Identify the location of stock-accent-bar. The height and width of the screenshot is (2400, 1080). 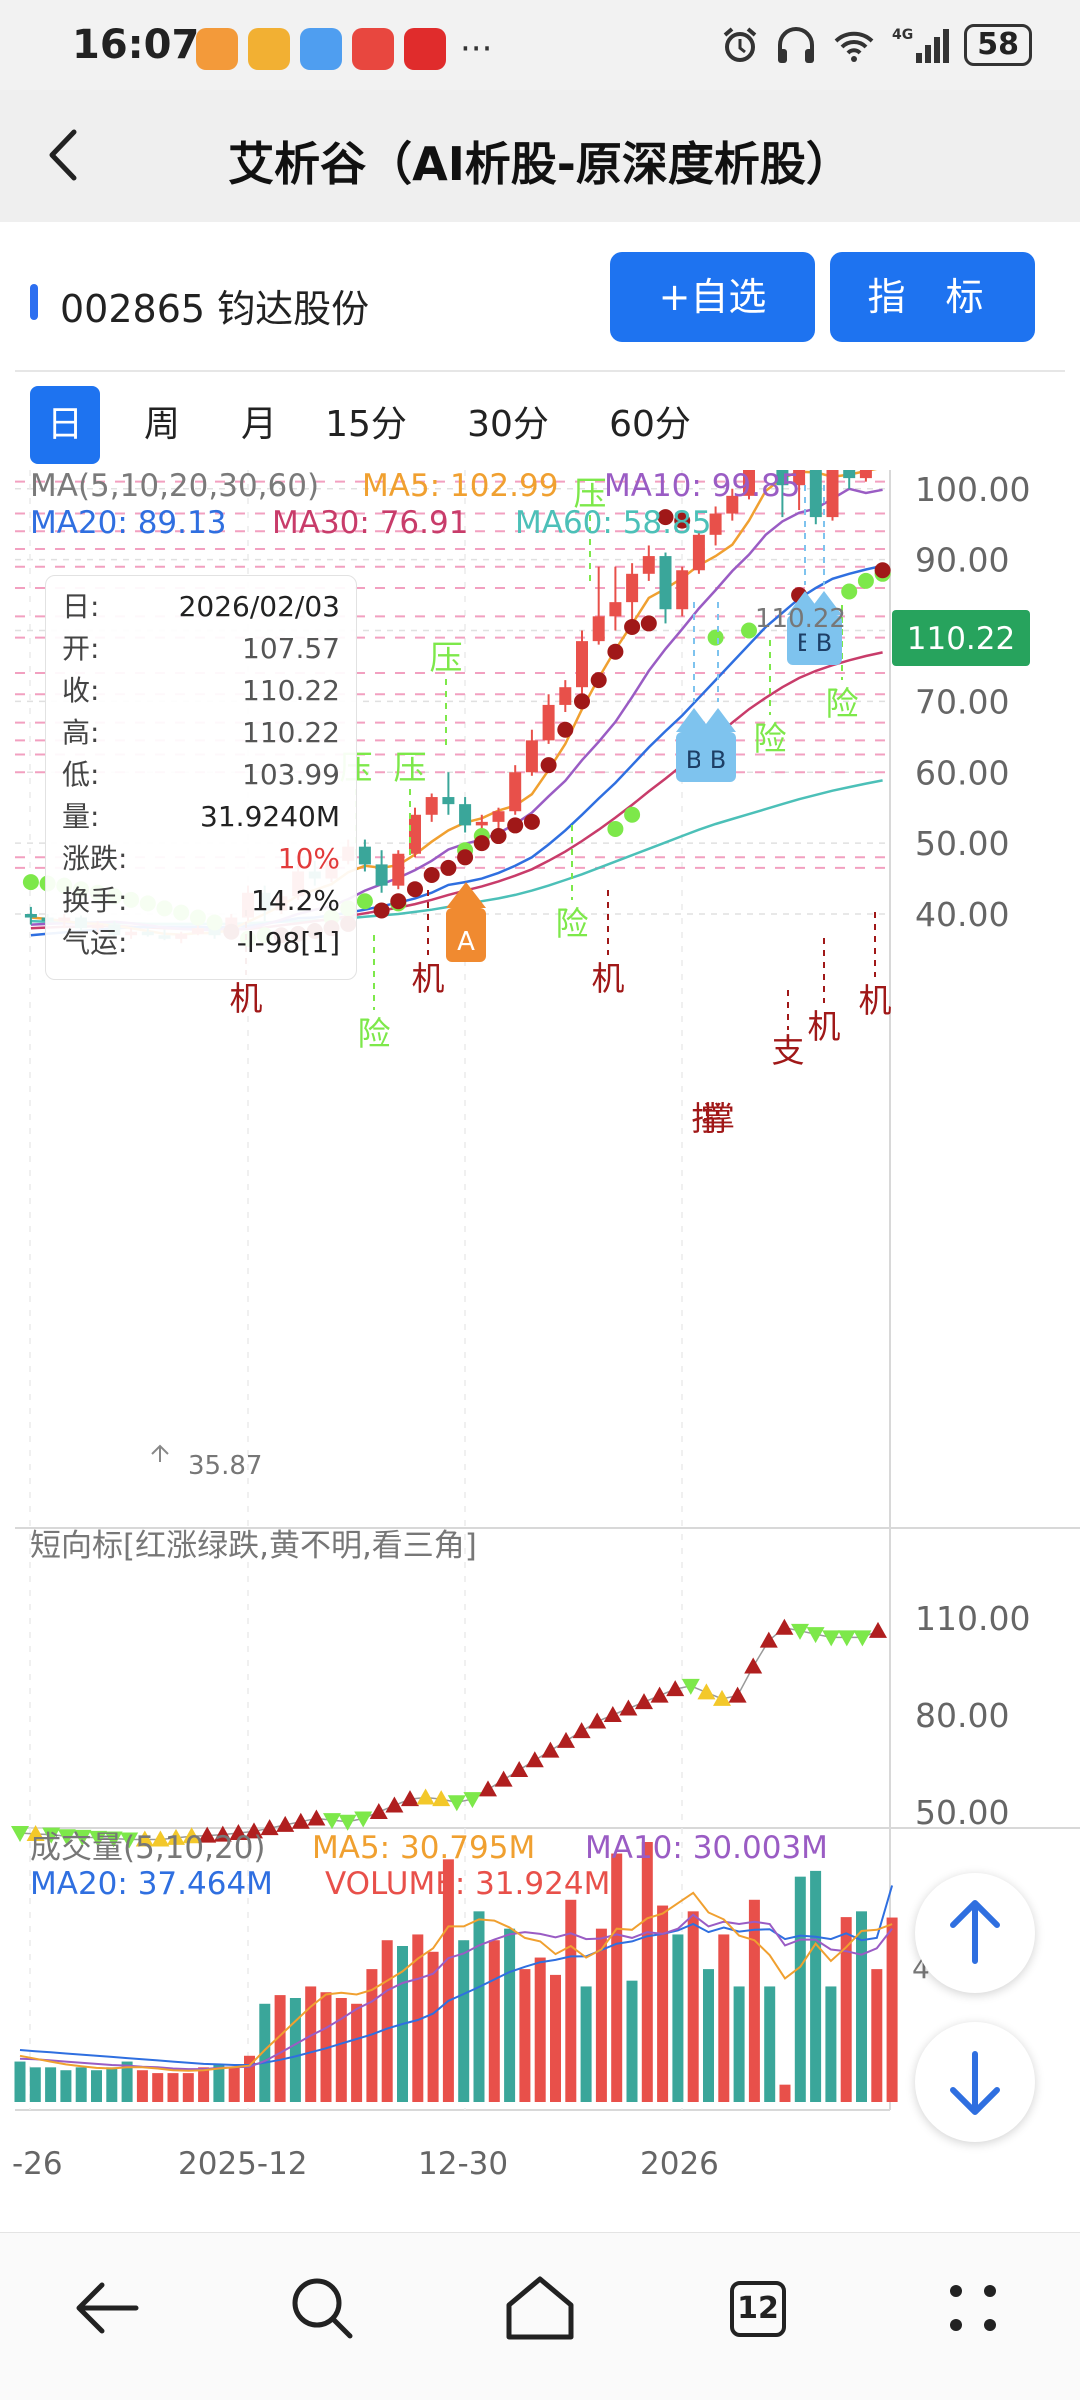
(34, 302).